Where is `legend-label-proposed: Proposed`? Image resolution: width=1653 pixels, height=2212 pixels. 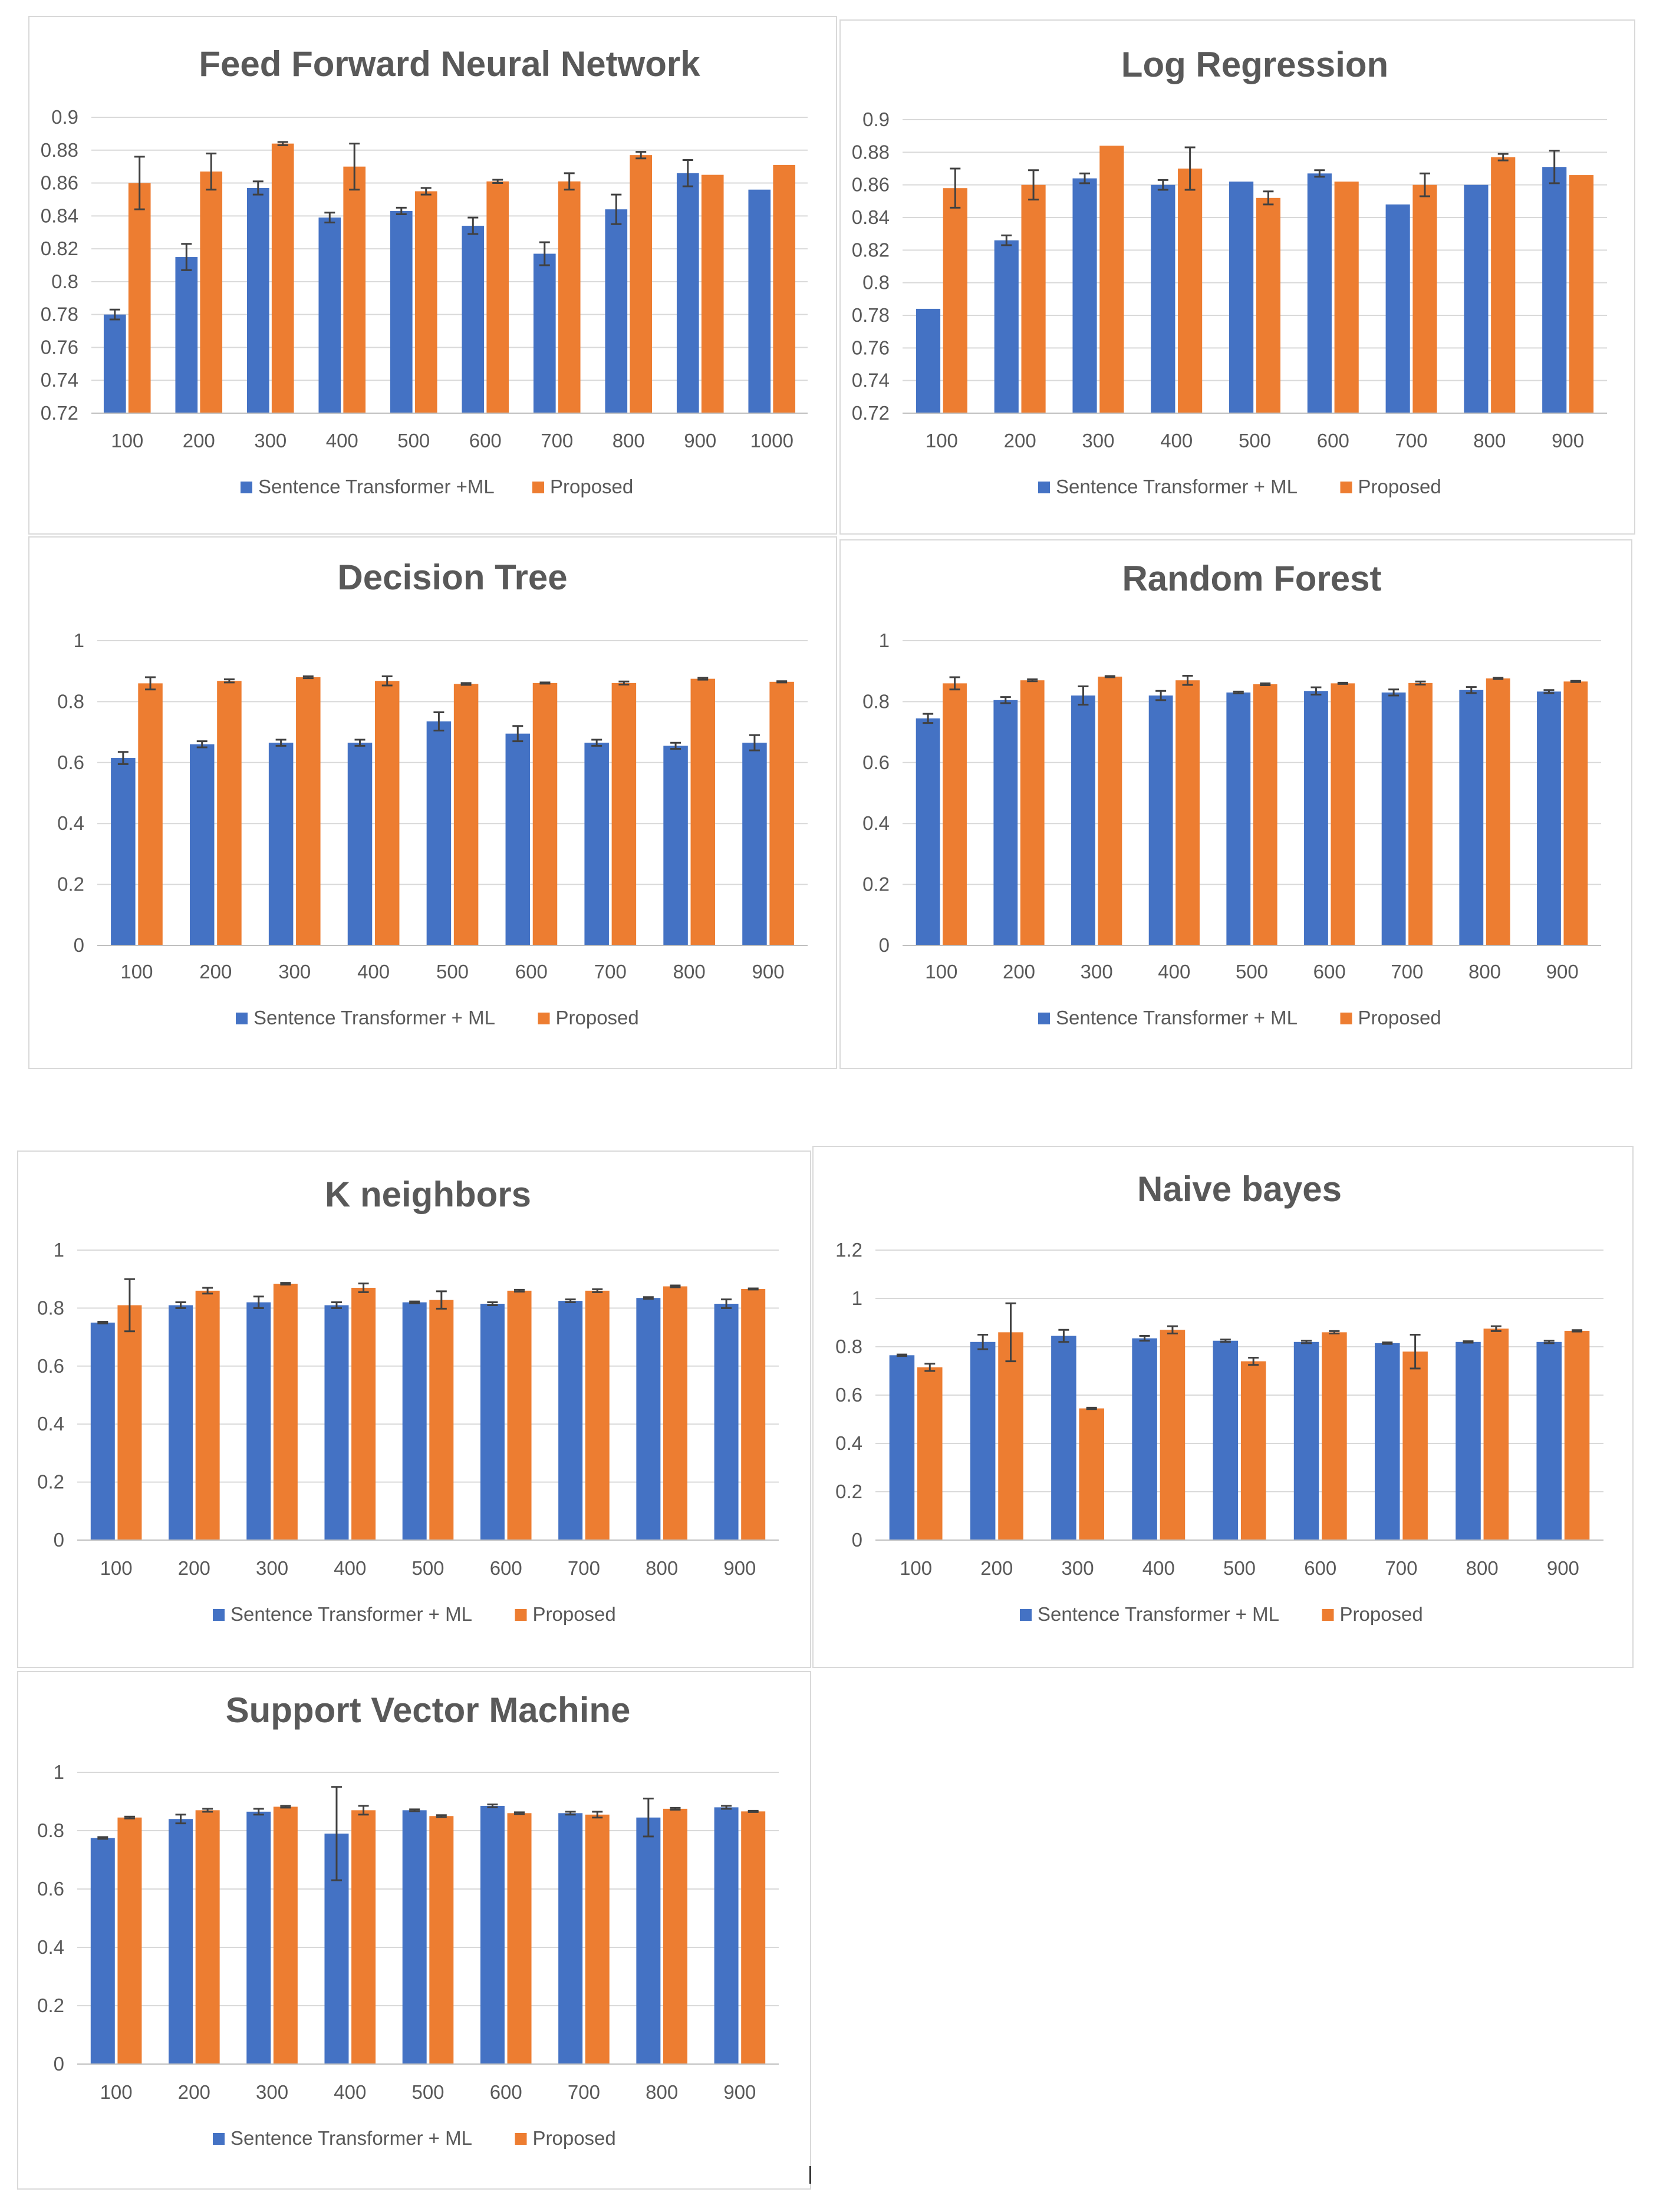
legend-label-proposed: Proposed is located at coordinates (1400, 1018).